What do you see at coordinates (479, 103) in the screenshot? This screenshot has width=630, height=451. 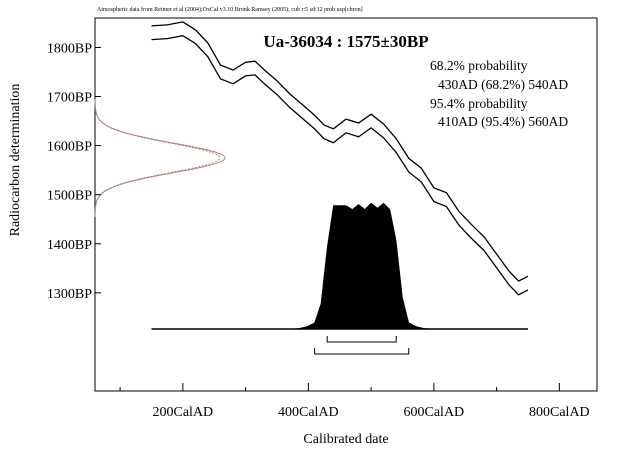 I see `range-legend-line: 95.4% probability` at bounding box center [479, 103].